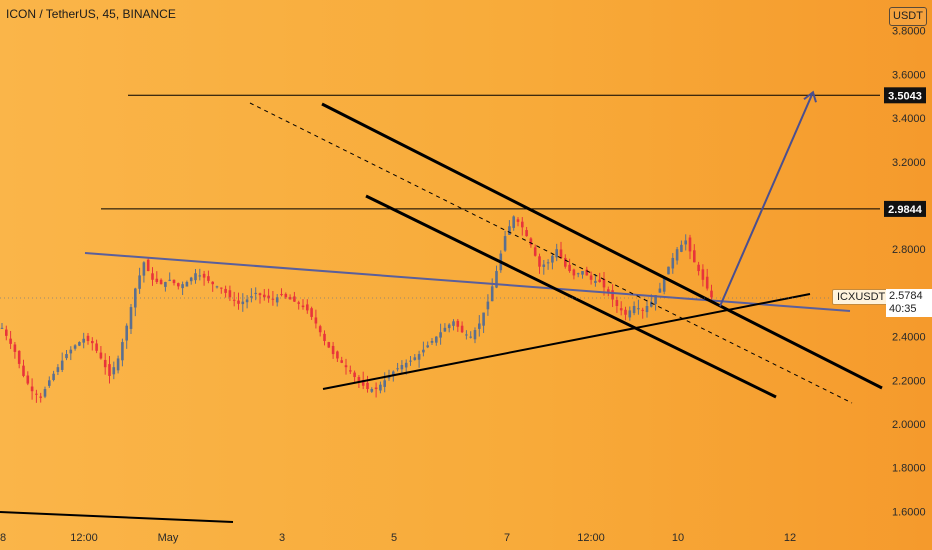 The width and height of the screenshot is (932, 550). What do you see at coordinates (790, 538) in the screenshot?
I see `x-tick-label: 12` at bounding box center [790, 538].